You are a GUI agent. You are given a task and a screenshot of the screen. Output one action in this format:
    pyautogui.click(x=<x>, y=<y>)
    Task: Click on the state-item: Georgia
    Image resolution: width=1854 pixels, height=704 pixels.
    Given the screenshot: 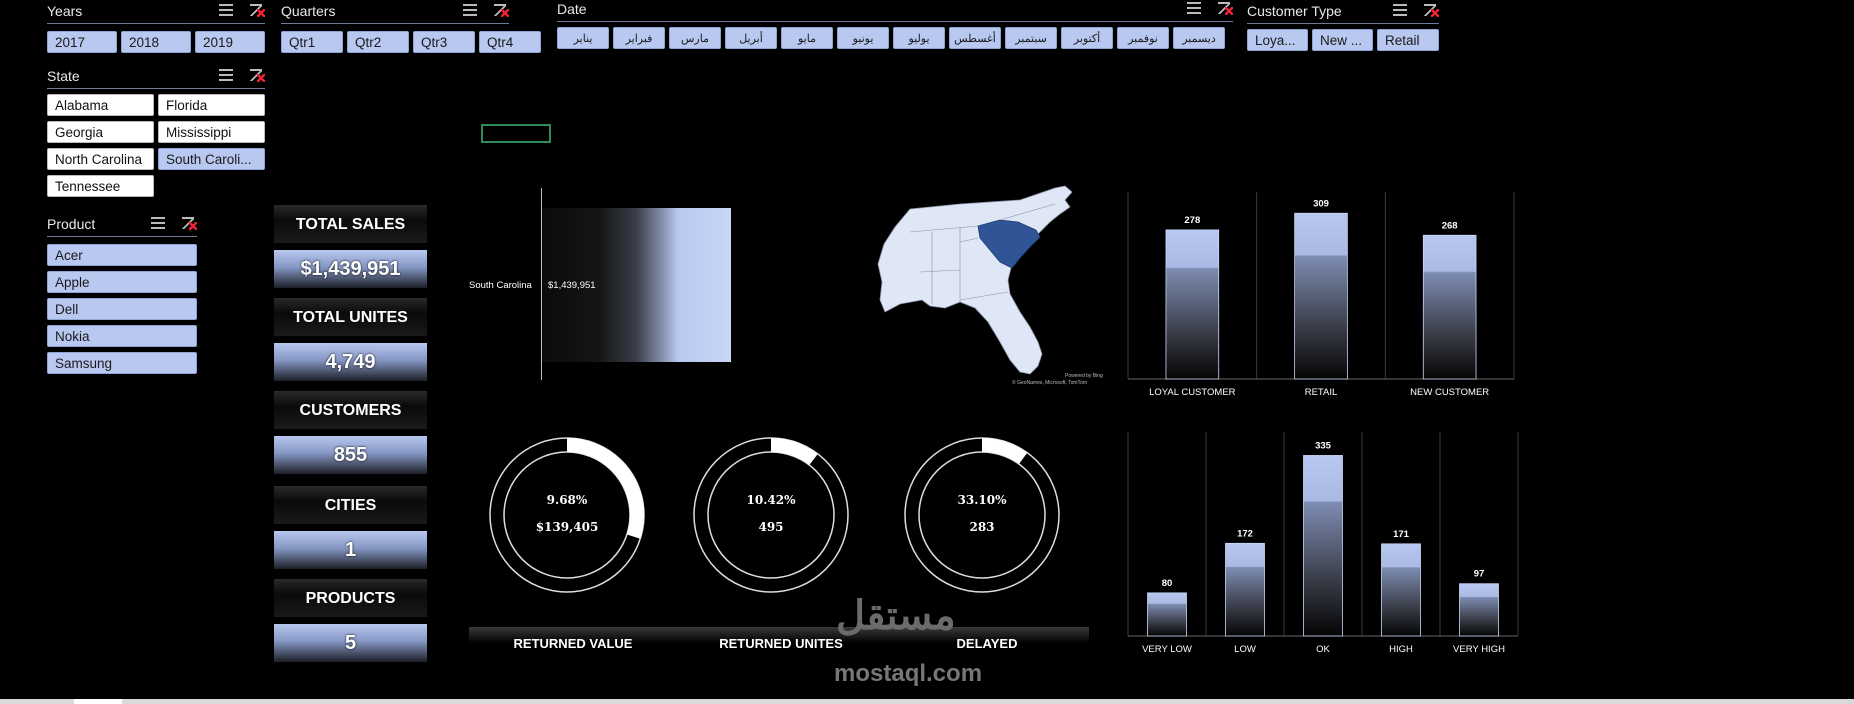 What is the action you would take?
    pyautogui.click(x=100, y=132)
    